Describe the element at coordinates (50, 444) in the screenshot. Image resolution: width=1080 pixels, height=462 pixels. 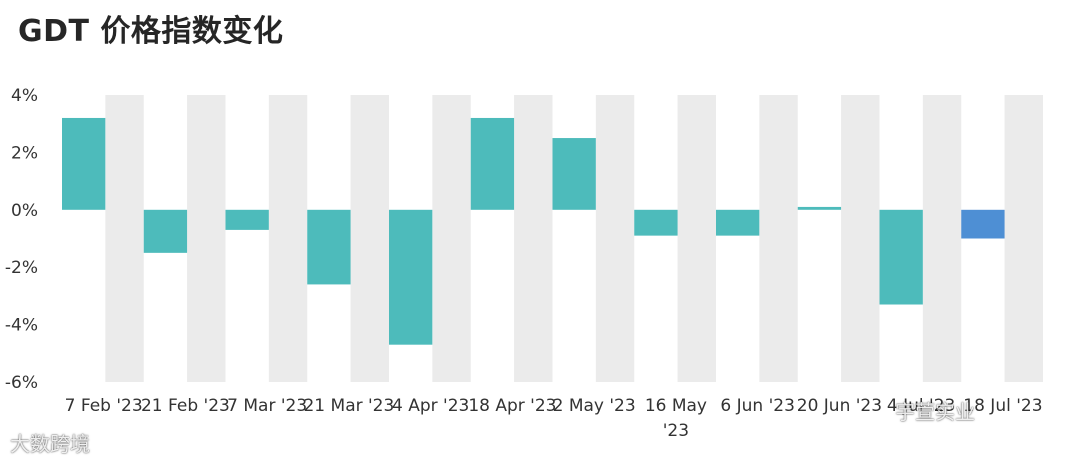
I see `watermark-left: 大数跨境` at that location.